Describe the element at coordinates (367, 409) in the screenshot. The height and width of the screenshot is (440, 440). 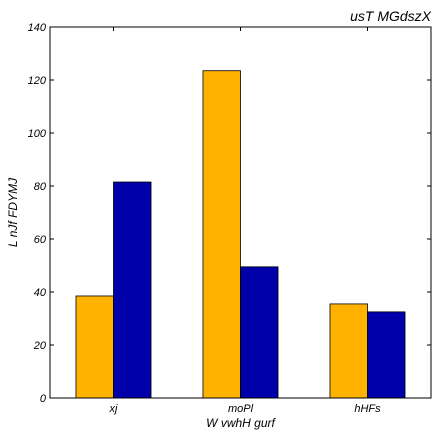
I see `x-tick-label: hHFs` at that location.